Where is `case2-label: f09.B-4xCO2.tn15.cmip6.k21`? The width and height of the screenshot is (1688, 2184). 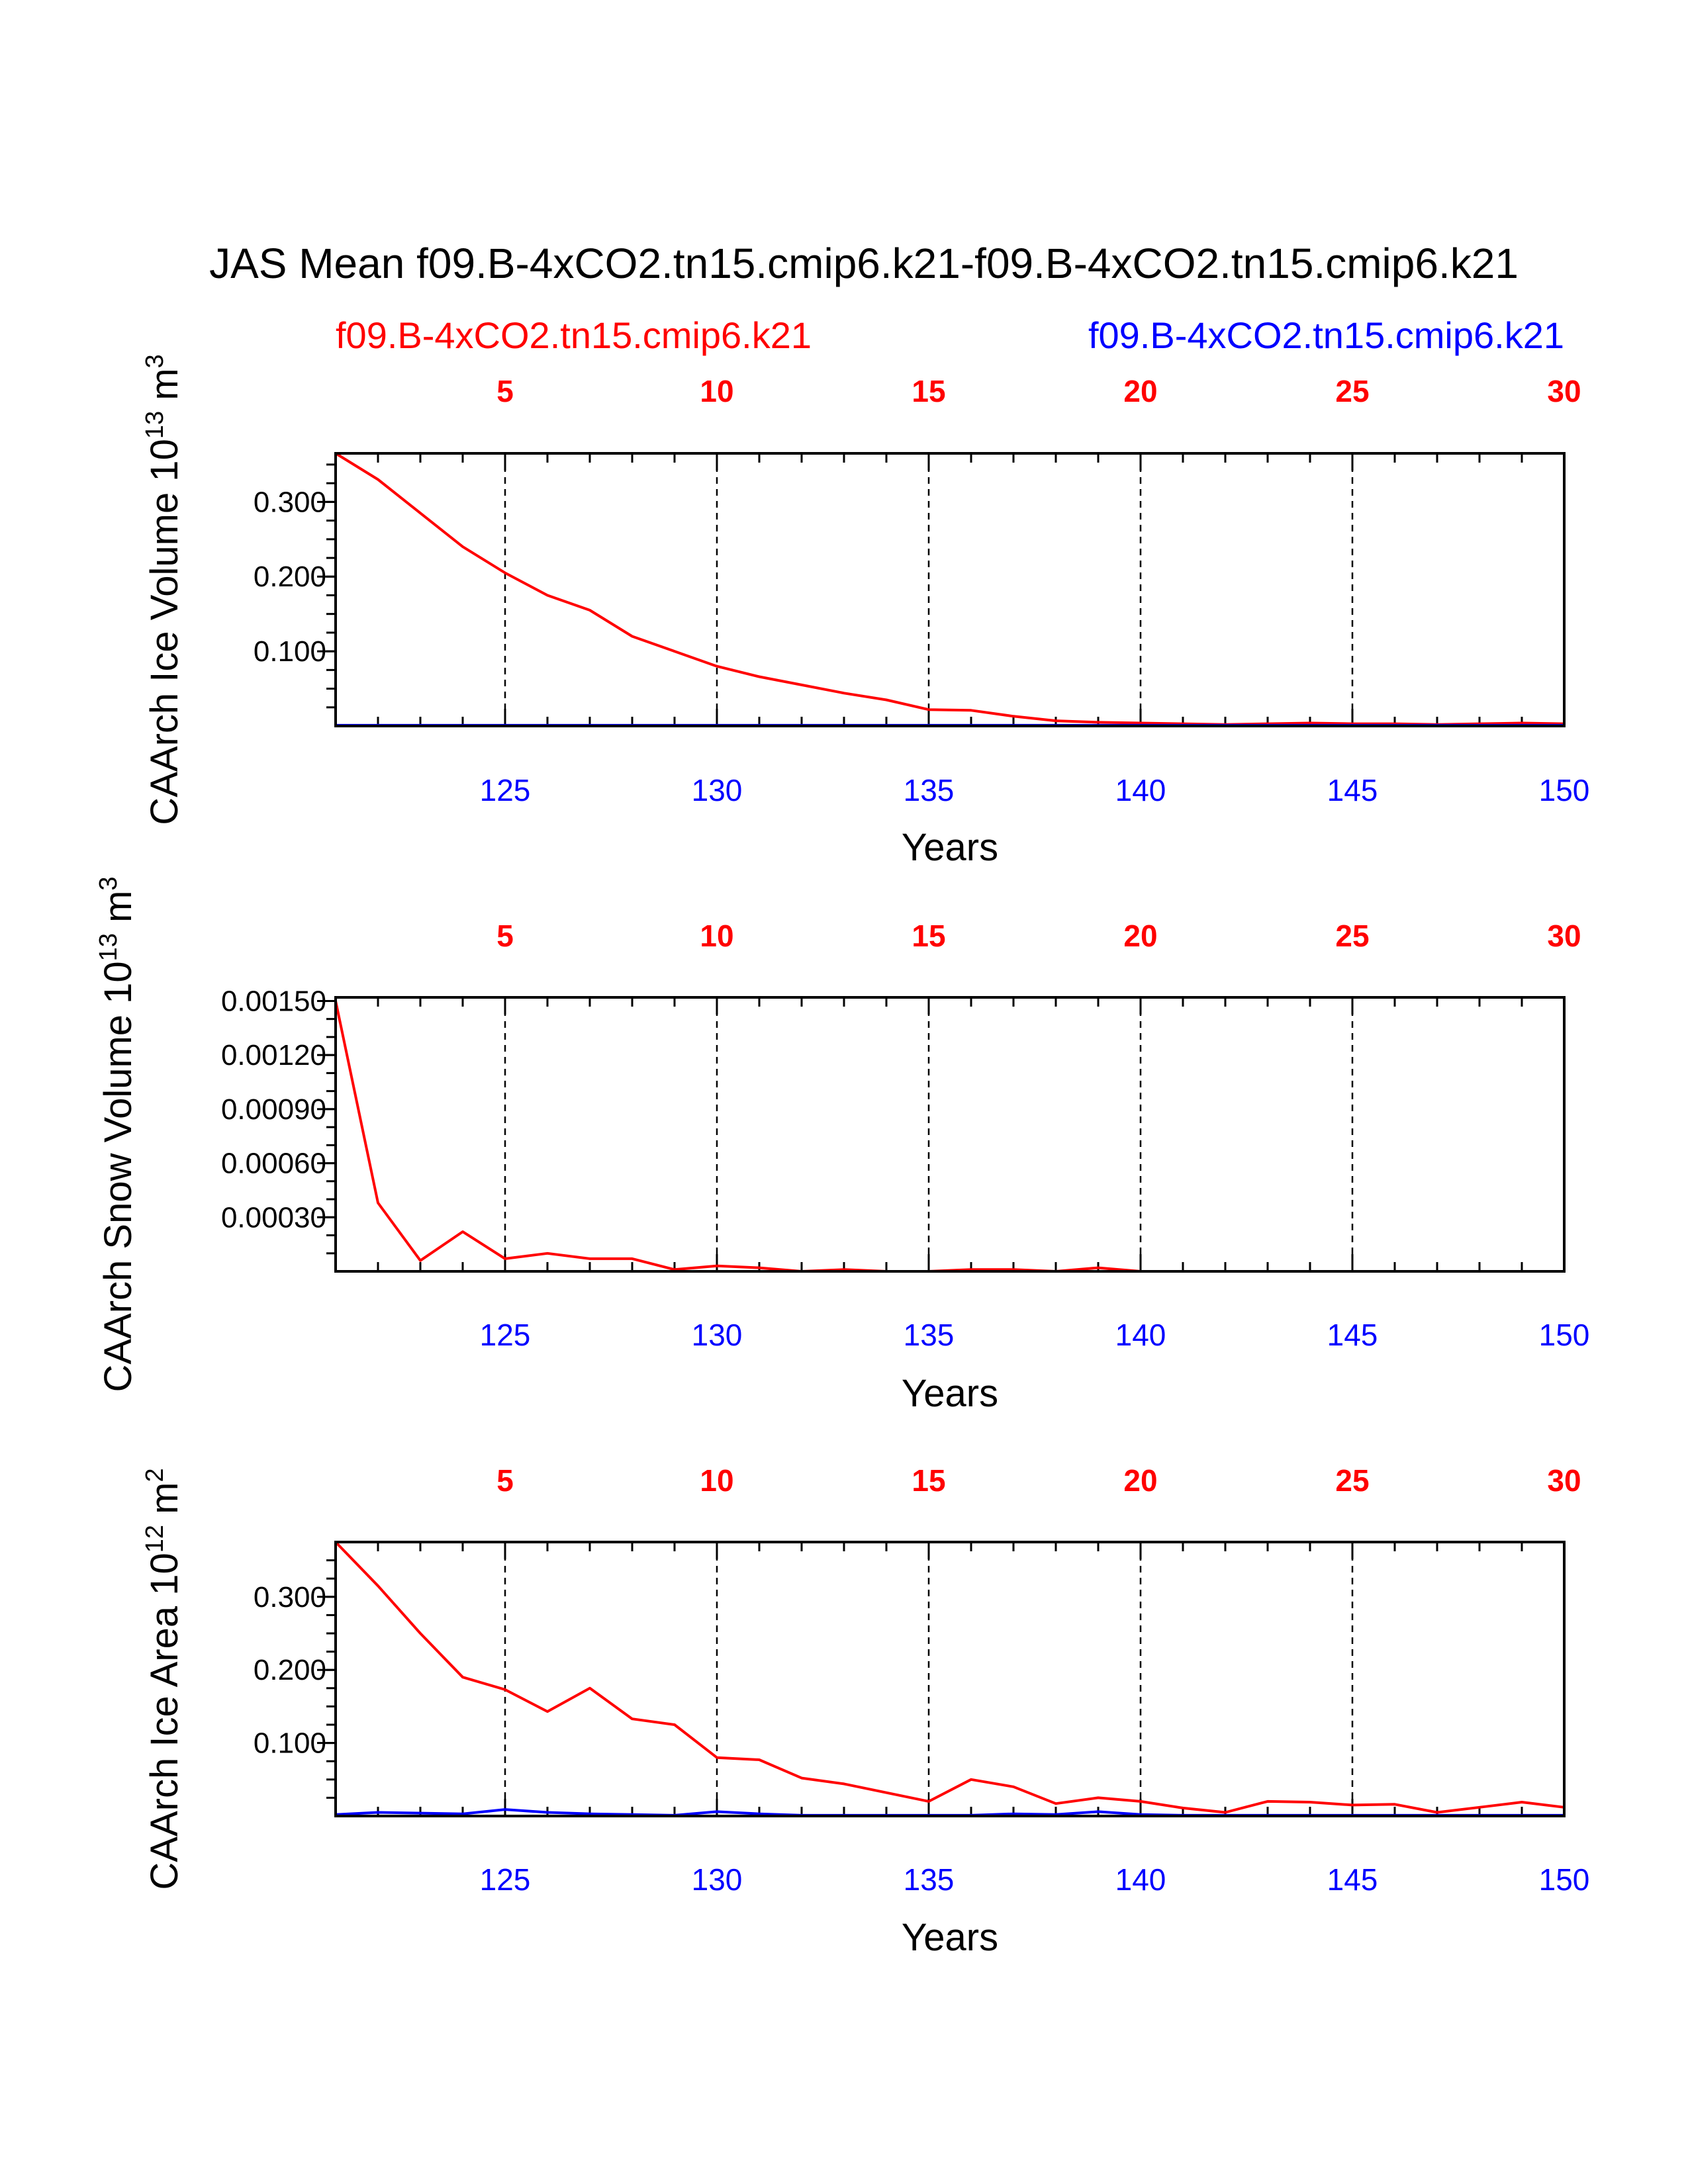
case2-label: f09.B-4xCO2.tn15.cmip6.k21 is located at coordinates (1326, 335).